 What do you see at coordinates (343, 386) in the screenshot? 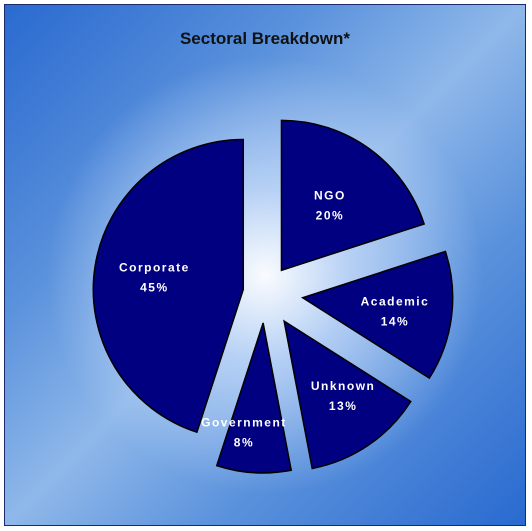
I see `slice-label-unknown: Unknown` at bounding box center [343, 386].